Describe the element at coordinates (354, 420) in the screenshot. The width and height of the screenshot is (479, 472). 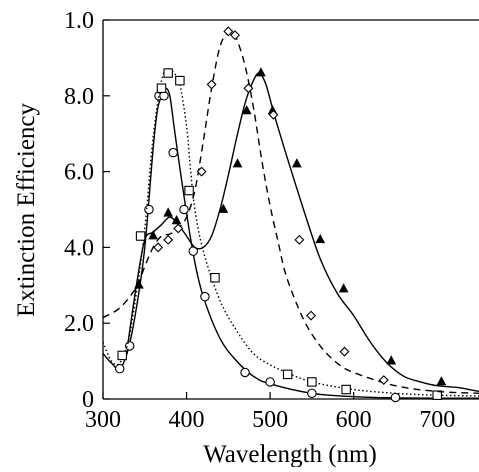
I see `x-tick-label: 600` at that location.